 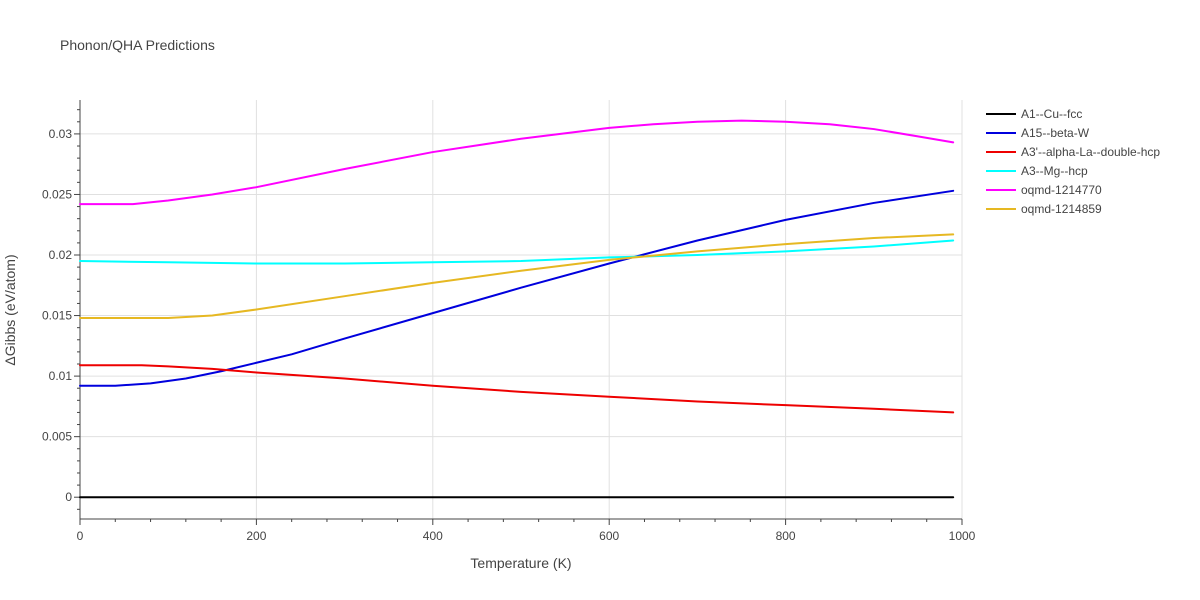 What do you see at coordinates (1061, 190) in the screenshot?
I see `legend-label: oqmd-1214770` at bounding box center [1061, 190].